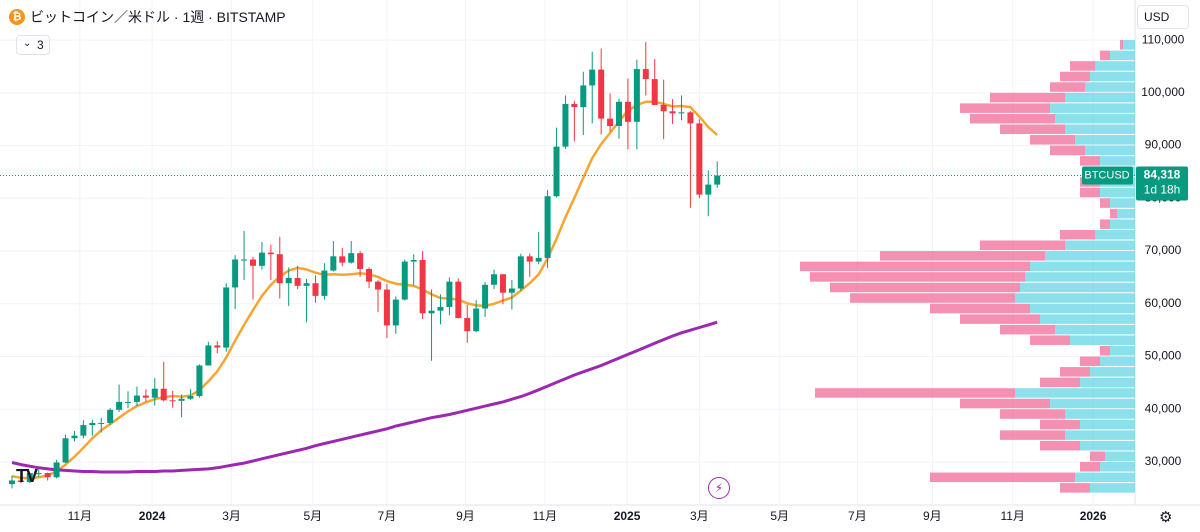 The width and height of the screenshot is (1200, 532). Describe the element at coordinates (1163, 39) in the screenshot. I see `y-tick-label: 110,000` at that location.